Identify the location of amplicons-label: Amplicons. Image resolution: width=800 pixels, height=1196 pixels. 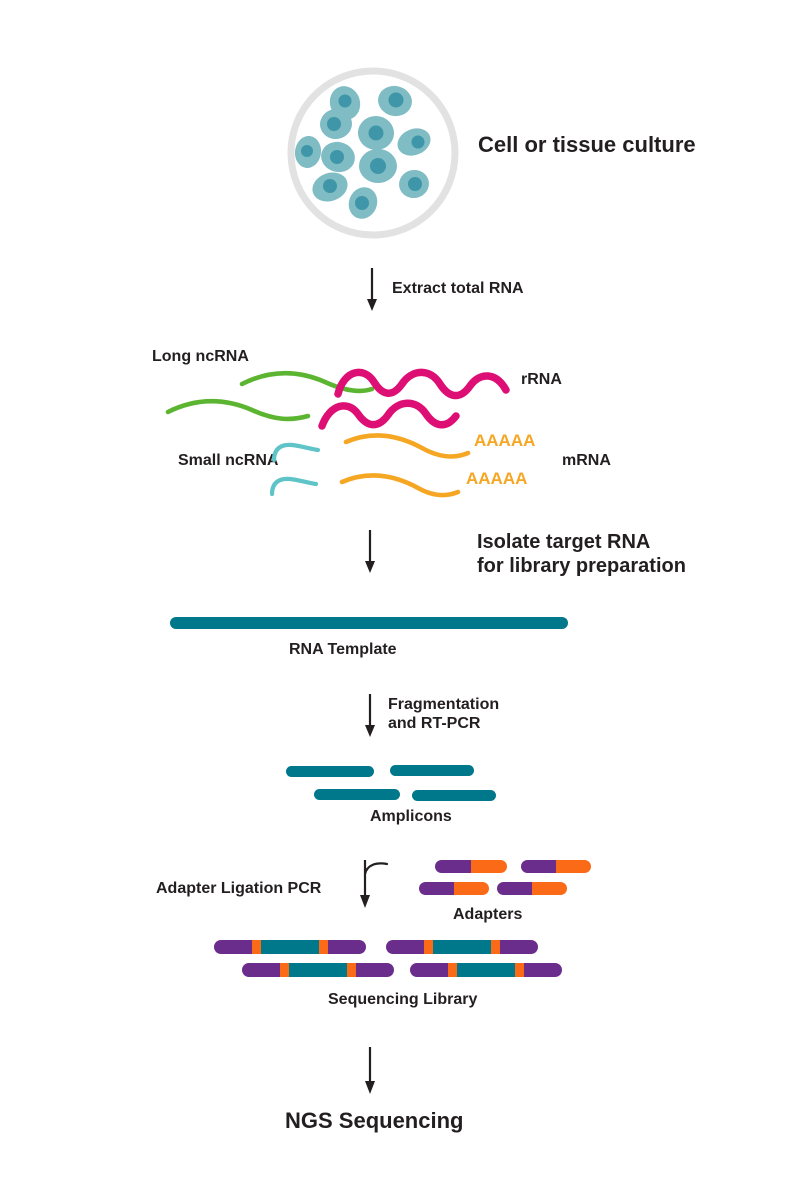
(411, 816).